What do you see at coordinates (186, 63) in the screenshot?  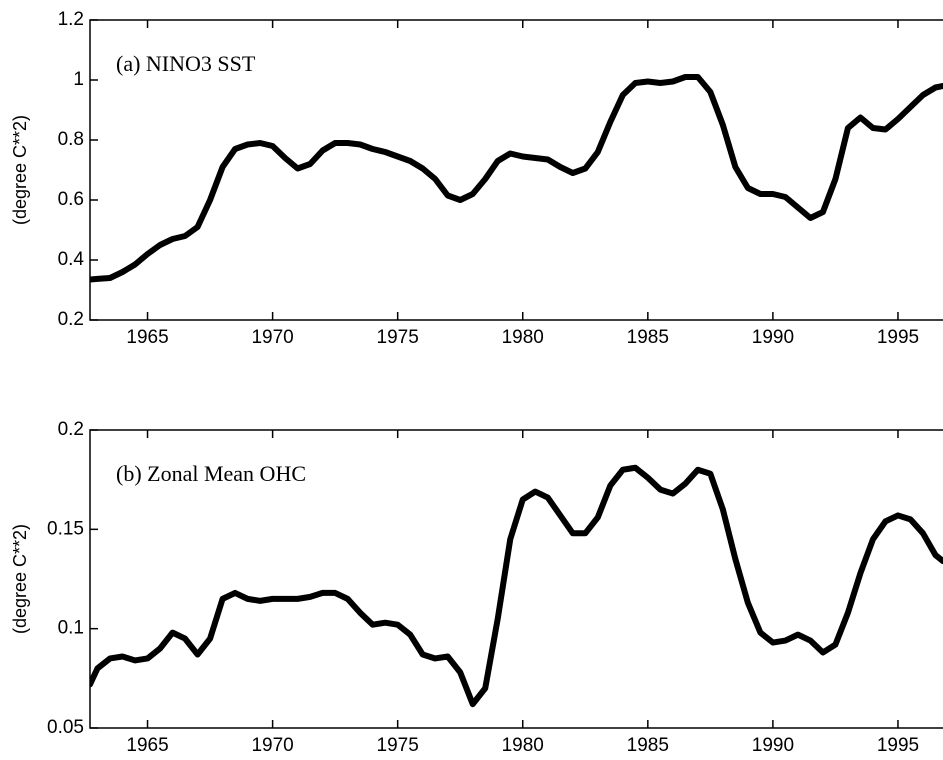 I see `annotation: (a) NINO3 SST` at bounding box center [186, 63].